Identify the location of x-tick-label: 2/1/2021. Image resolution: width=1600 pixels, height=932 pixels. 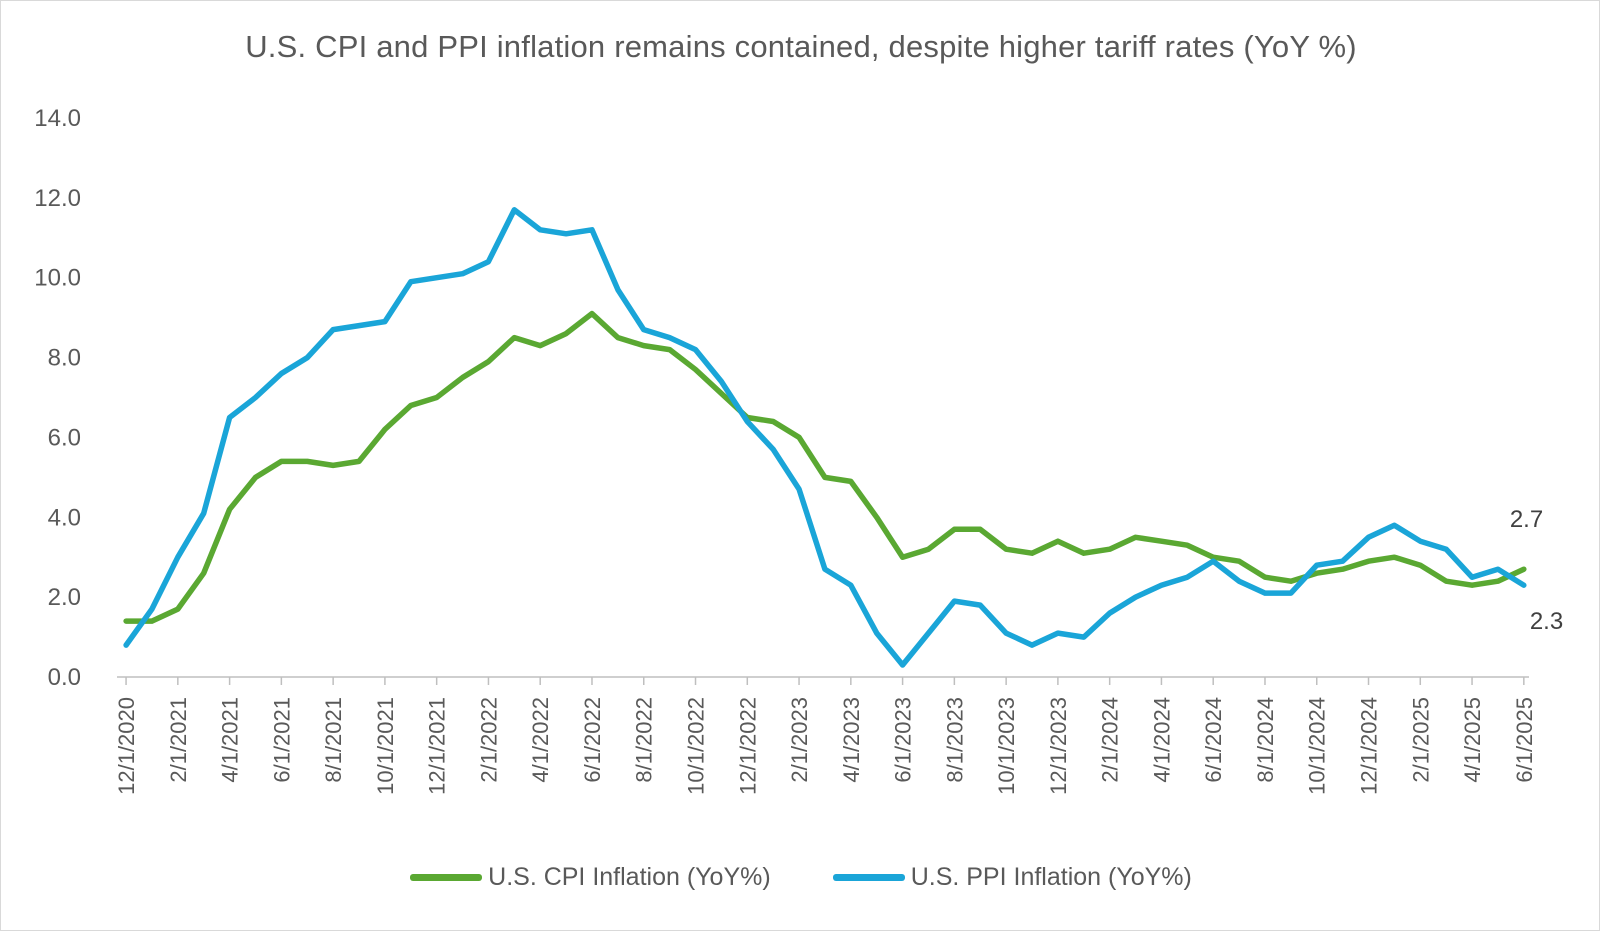
(178, 740).